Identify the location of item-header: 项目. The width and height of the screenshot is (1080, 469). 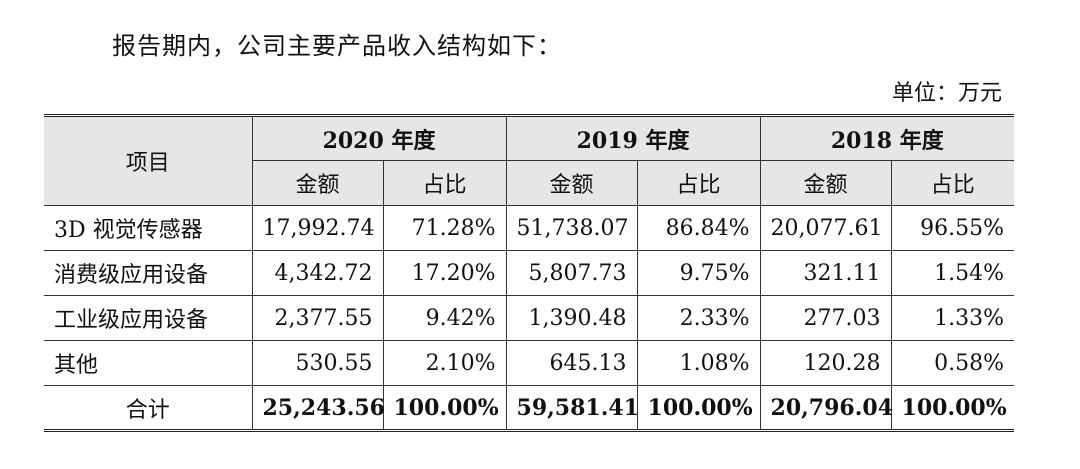
(148, 160).